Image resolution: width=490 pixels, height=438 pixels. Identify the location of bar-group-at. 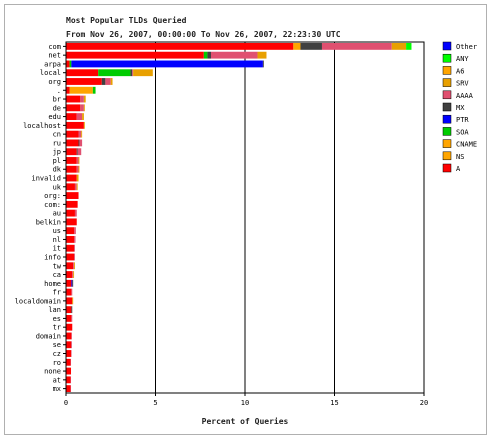
(69, 380).